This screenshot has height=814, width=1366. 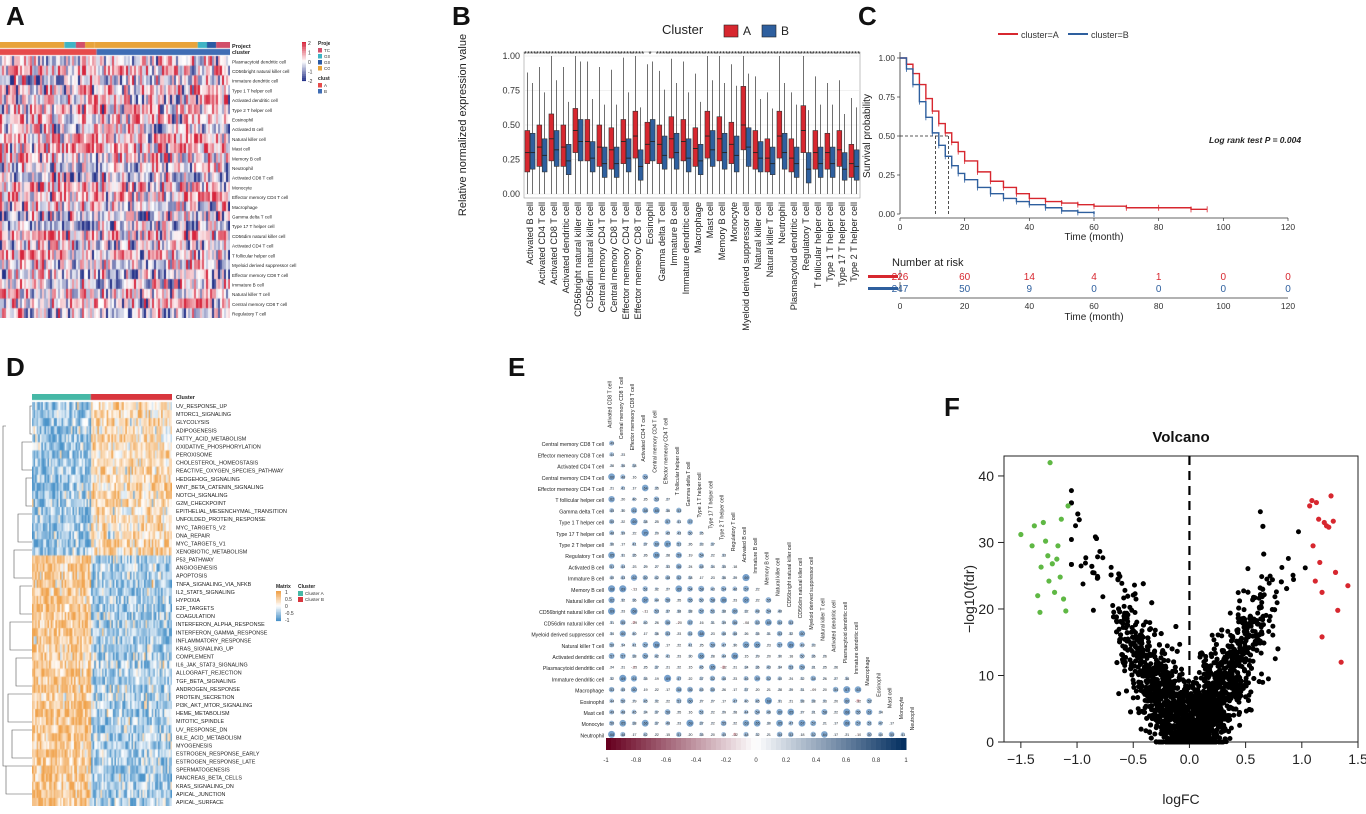 I want to click on row-label: Effector memeory CD8 T cell, so click(x=571, y=456).